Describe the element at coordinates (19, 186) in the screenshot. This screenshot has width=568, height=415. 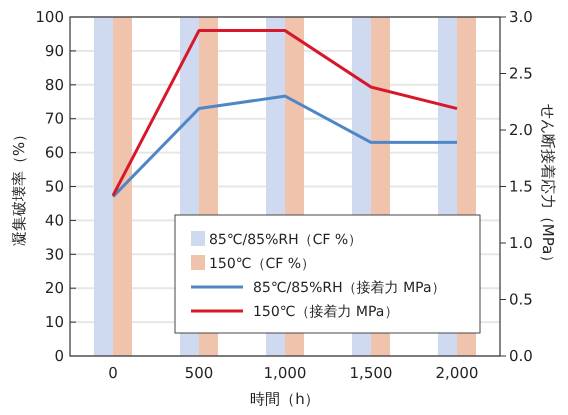
I see `y-axis-title: 凝集破壊率（%）` at that location.